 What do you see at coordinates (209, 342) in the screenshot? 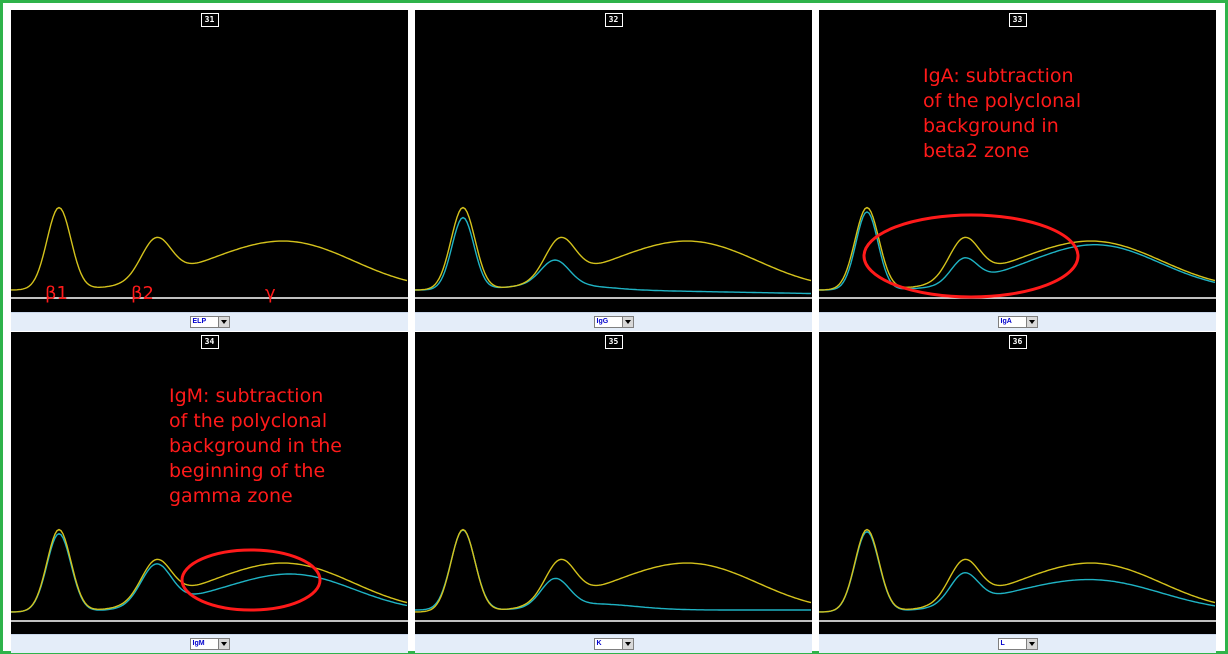
I see `panel-number: 34` at bounding box center [209, 342].